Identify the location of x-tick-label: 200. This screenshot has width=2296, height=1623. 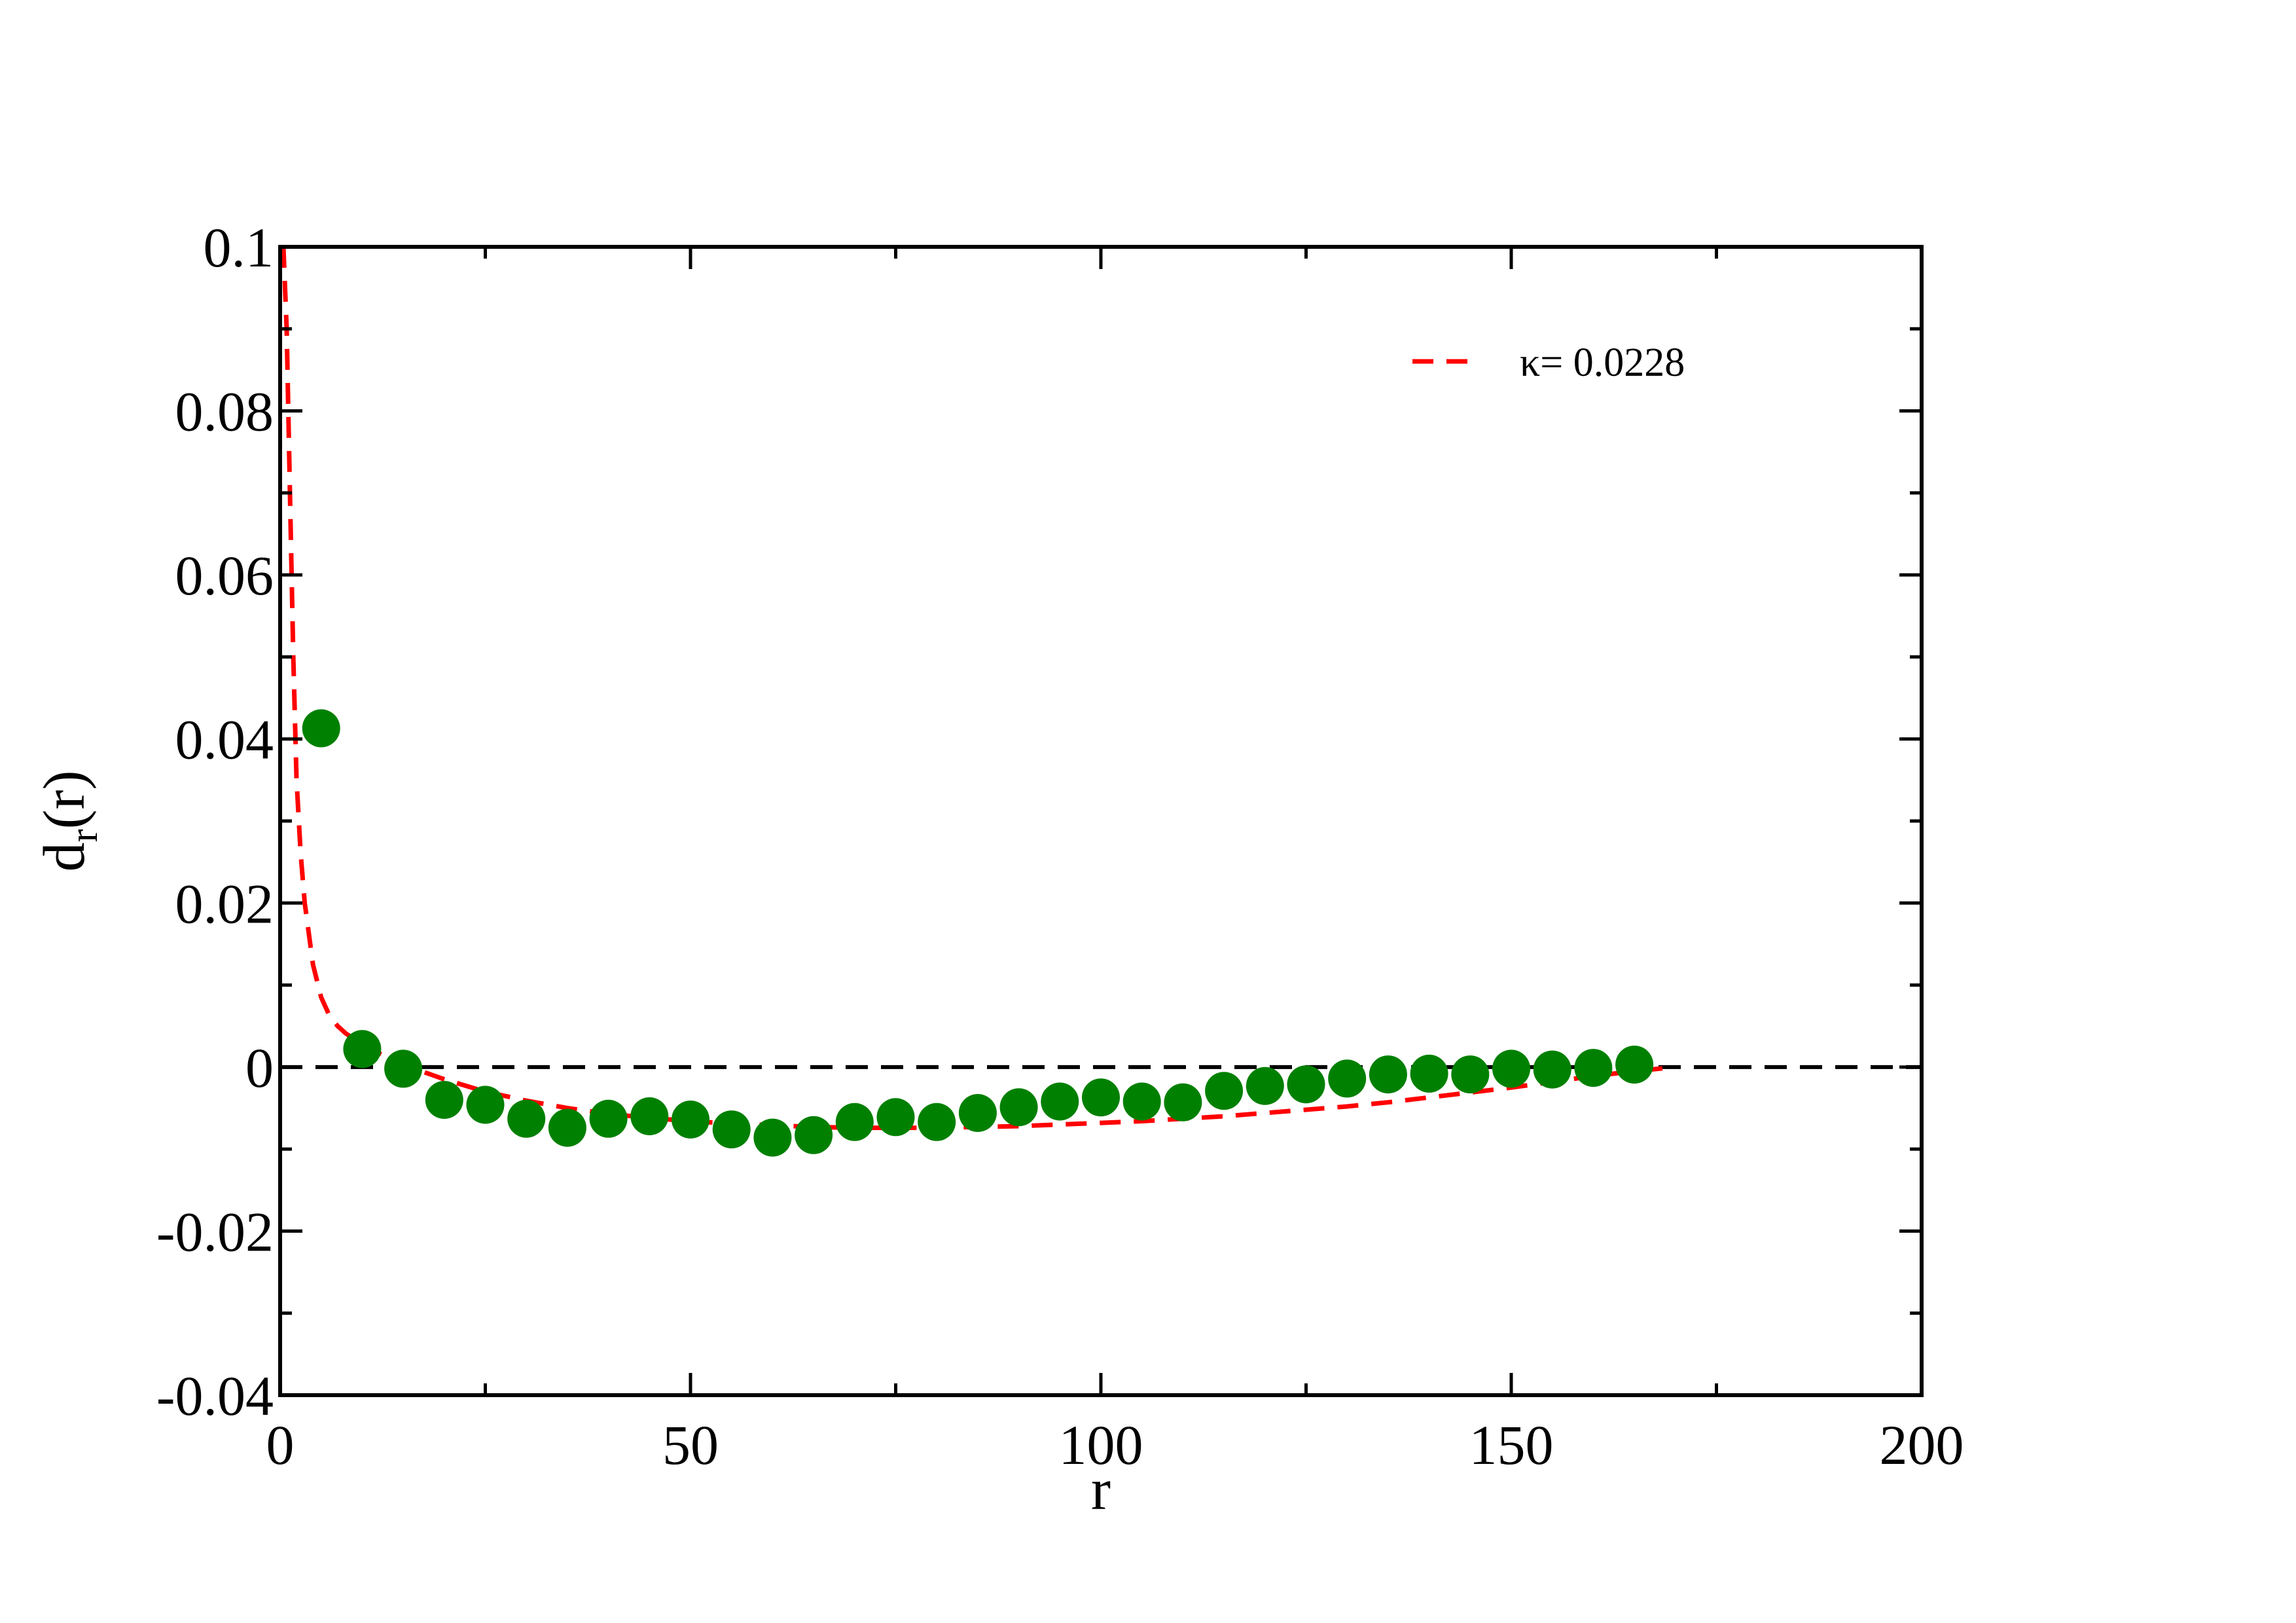
(1922, 1444).